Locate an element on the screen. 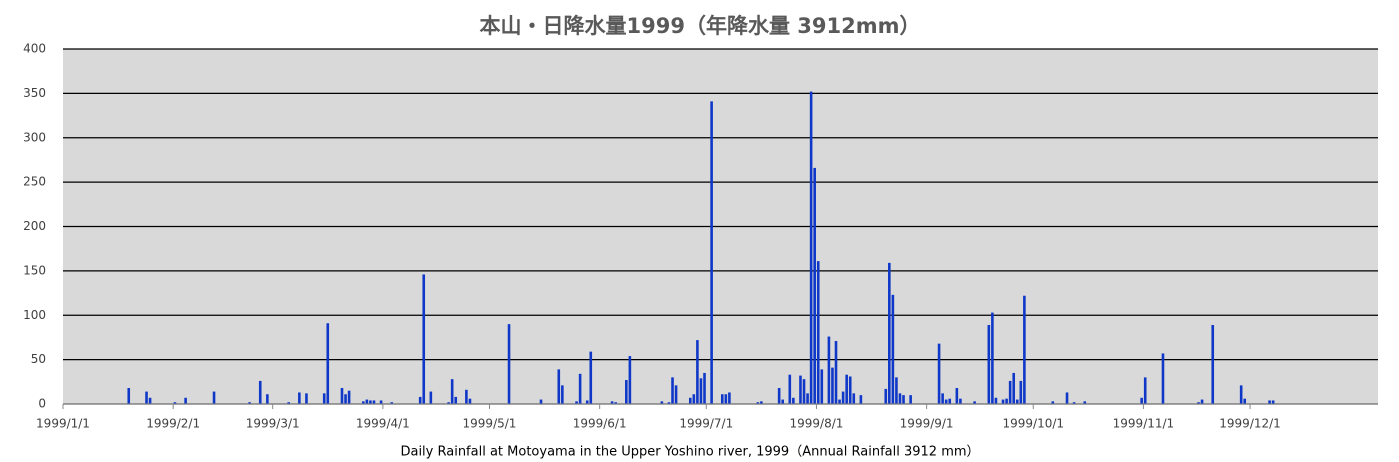 Image resolution: width=1399 pixels, height=462 pixels. y-tick-label: 400 is located at coordinates (34, 49).